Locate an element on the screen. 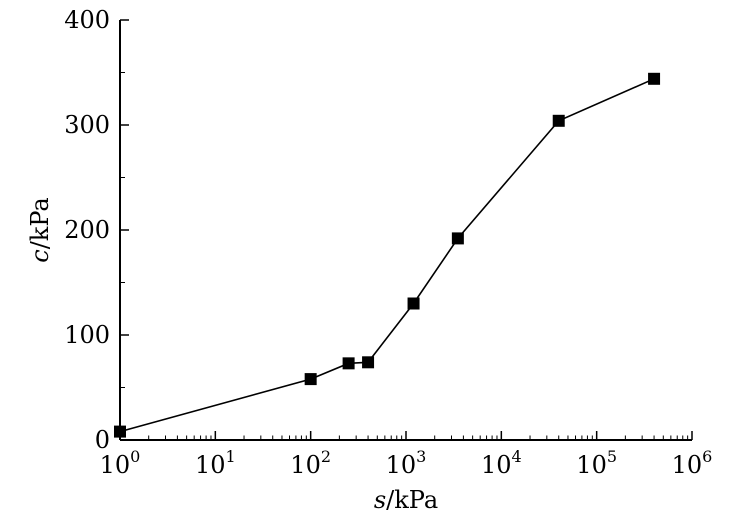 The width and height of the screenshot is (752, 524). y-tick-label: 200 is located at coordinates (87, 230).